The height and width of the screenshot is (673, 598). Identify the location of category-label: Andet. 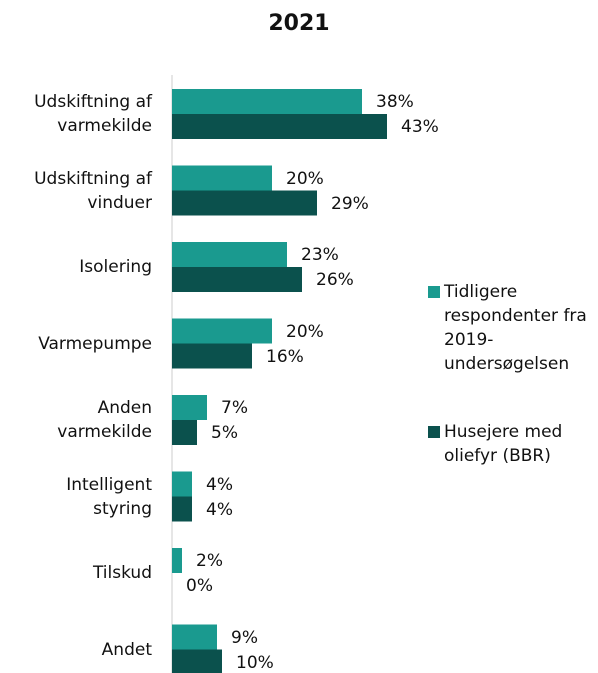
(126, 649).